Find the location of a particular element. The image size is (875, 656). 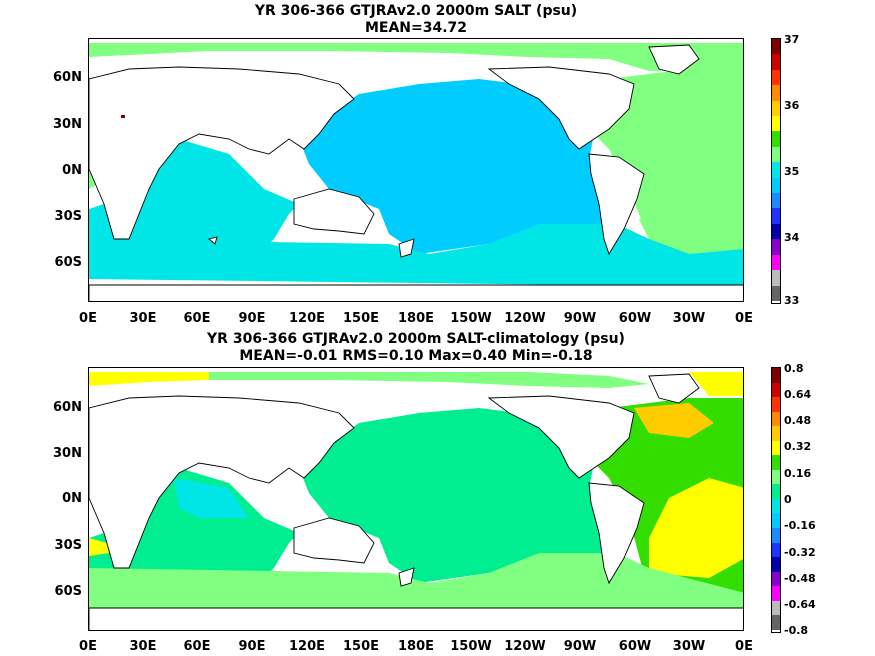

colorbar-label: 0.16 is located at coordinates (798, 473).